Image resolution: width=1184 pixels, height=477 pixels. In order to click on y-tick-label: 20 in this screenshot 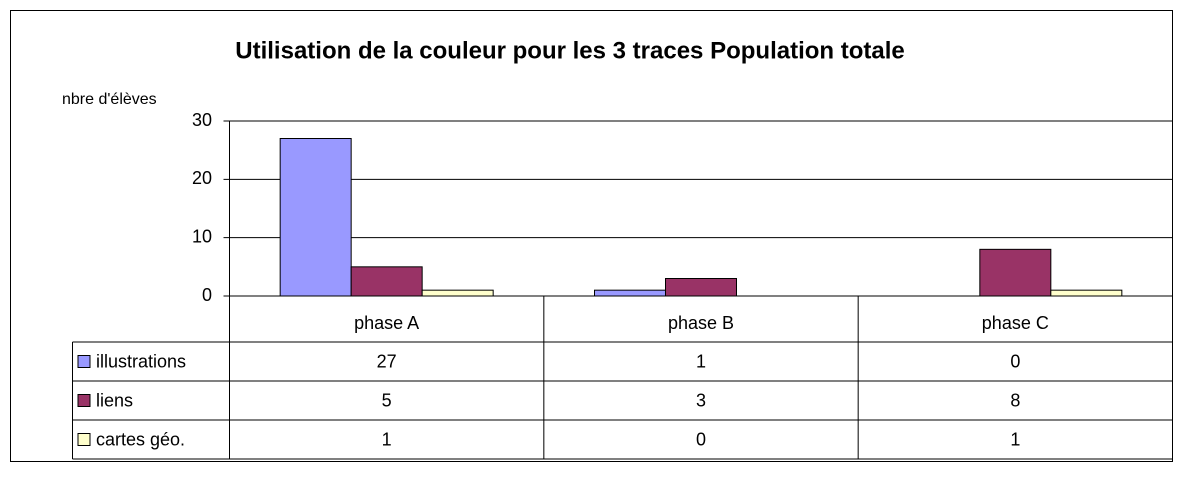, I will do `click(202, 178)`.